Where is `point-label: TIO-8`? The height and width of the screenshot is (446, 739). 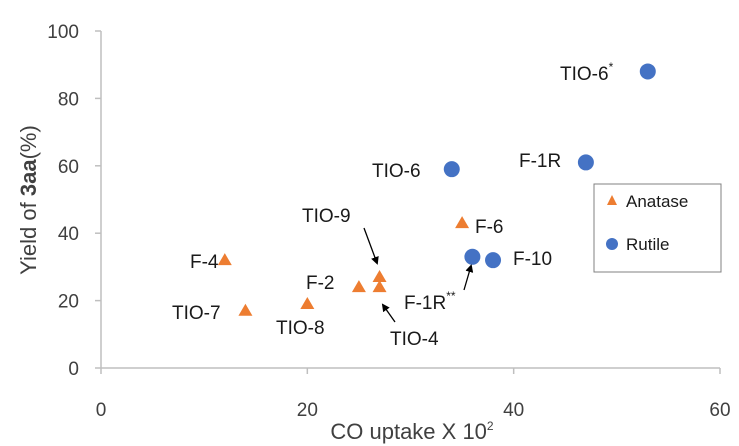
point-label: TIO-8 is located at coordinates (300, 328).